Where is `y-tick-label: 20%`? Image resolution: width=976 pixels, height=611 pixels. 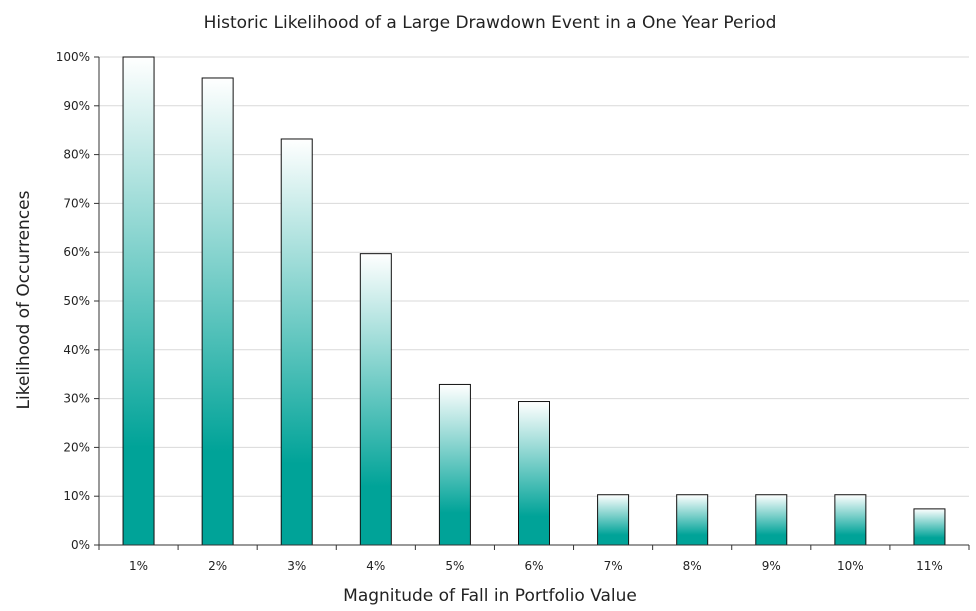
y-tick-label: 20% is located at coordinates (76, 447).